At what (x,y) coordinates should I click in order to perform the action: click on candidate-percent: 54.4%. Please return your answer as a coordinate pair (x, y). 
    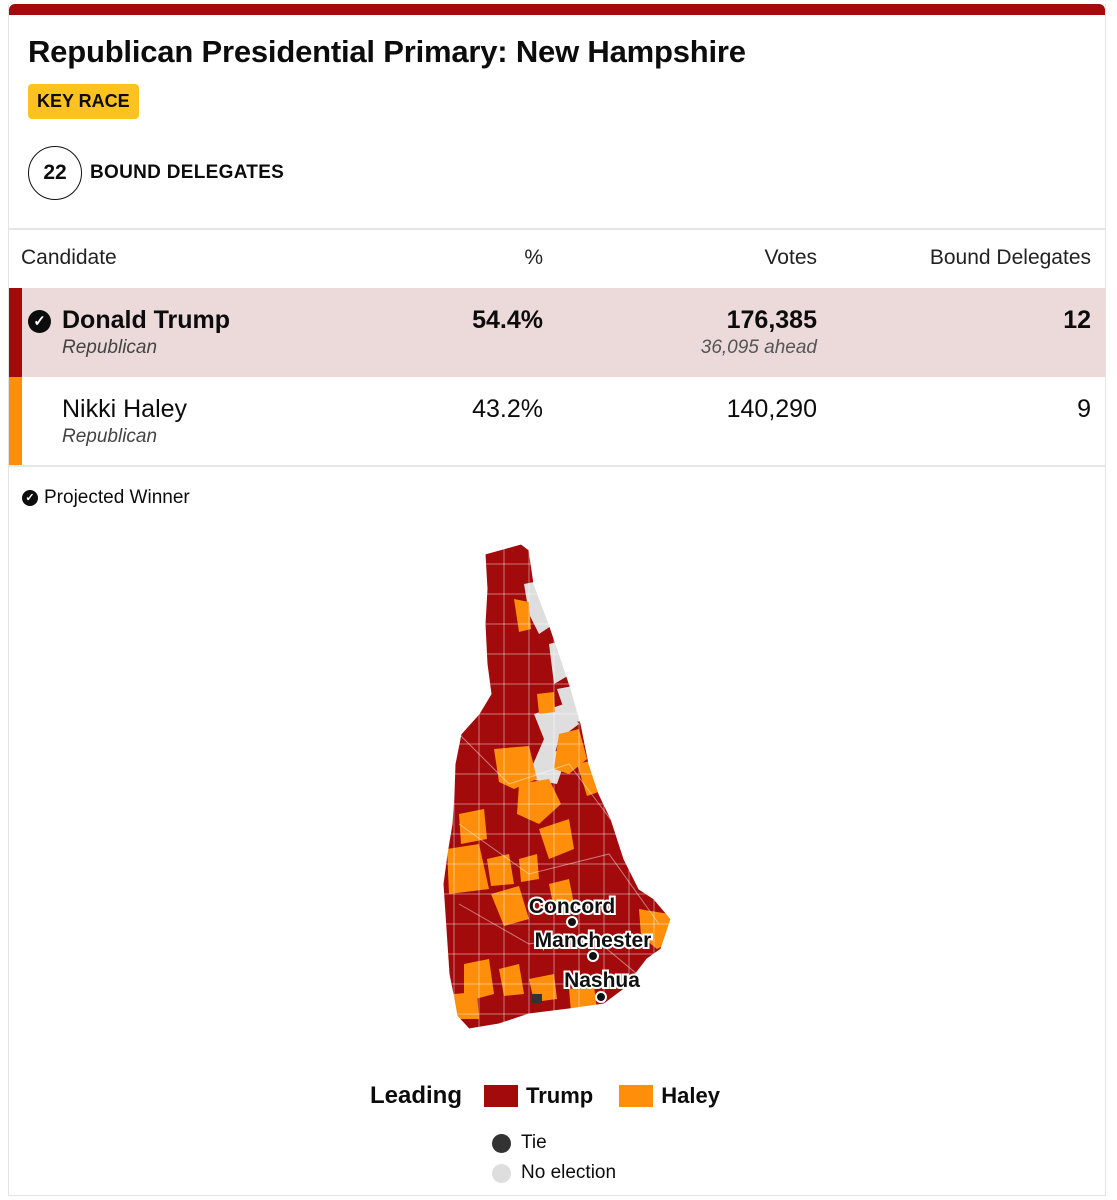
    Looking at the image, I should click on (507, 320).